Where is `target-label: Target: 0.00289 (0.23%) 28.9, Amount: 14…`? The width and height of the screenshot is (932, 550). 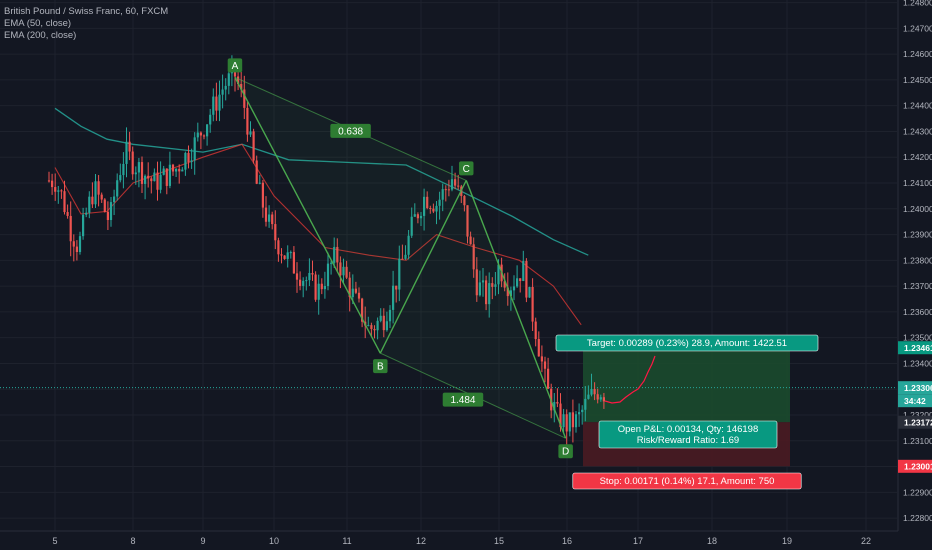 target-label: Target: 0.00289 (0.23%) 28.9, Amount: 14… is located at coordinates (687, 343).